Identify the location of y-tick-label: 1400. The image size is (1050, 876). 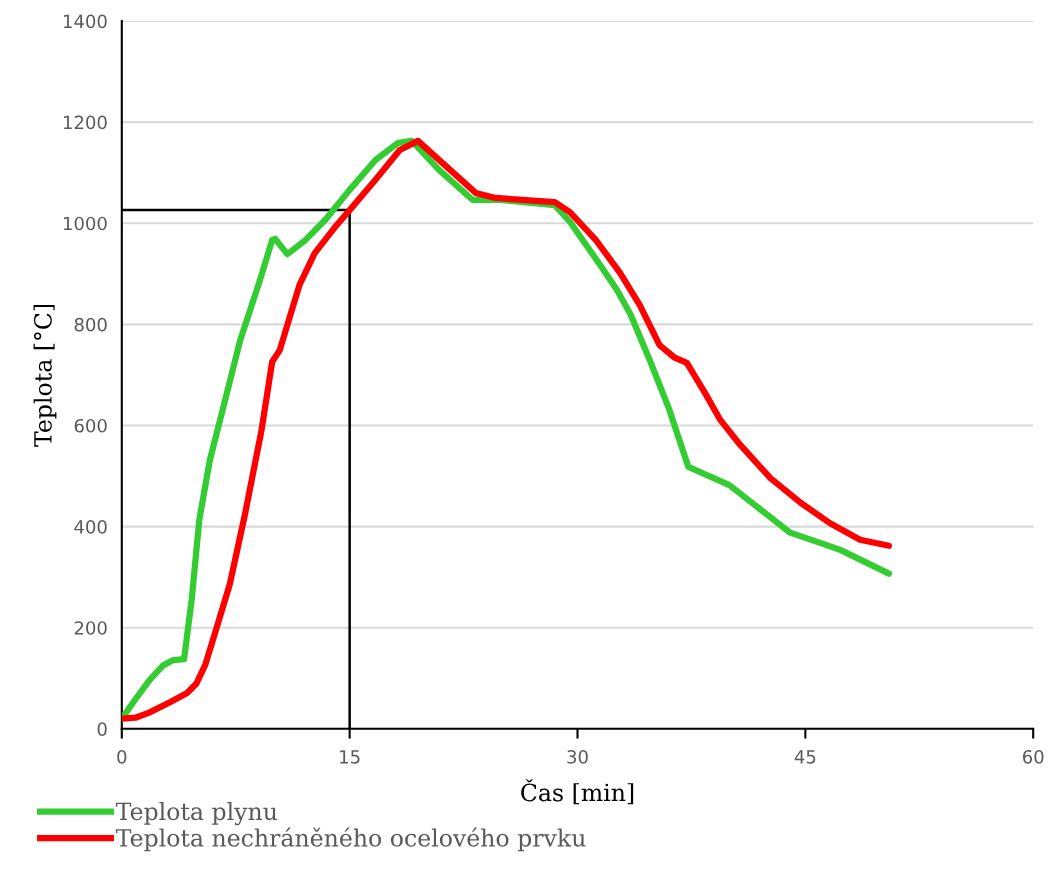
(85, 21).